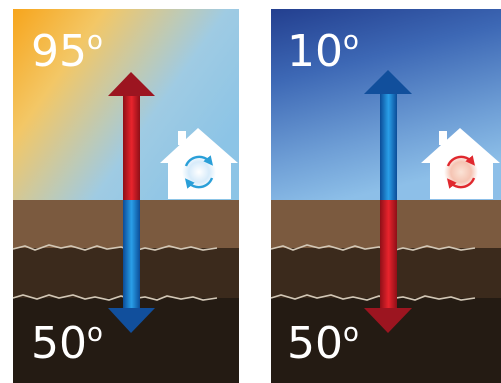  Describe the element at coordinates (67, 343) in the screenshot. I see `summer-ground-temp: 50o` at that location.